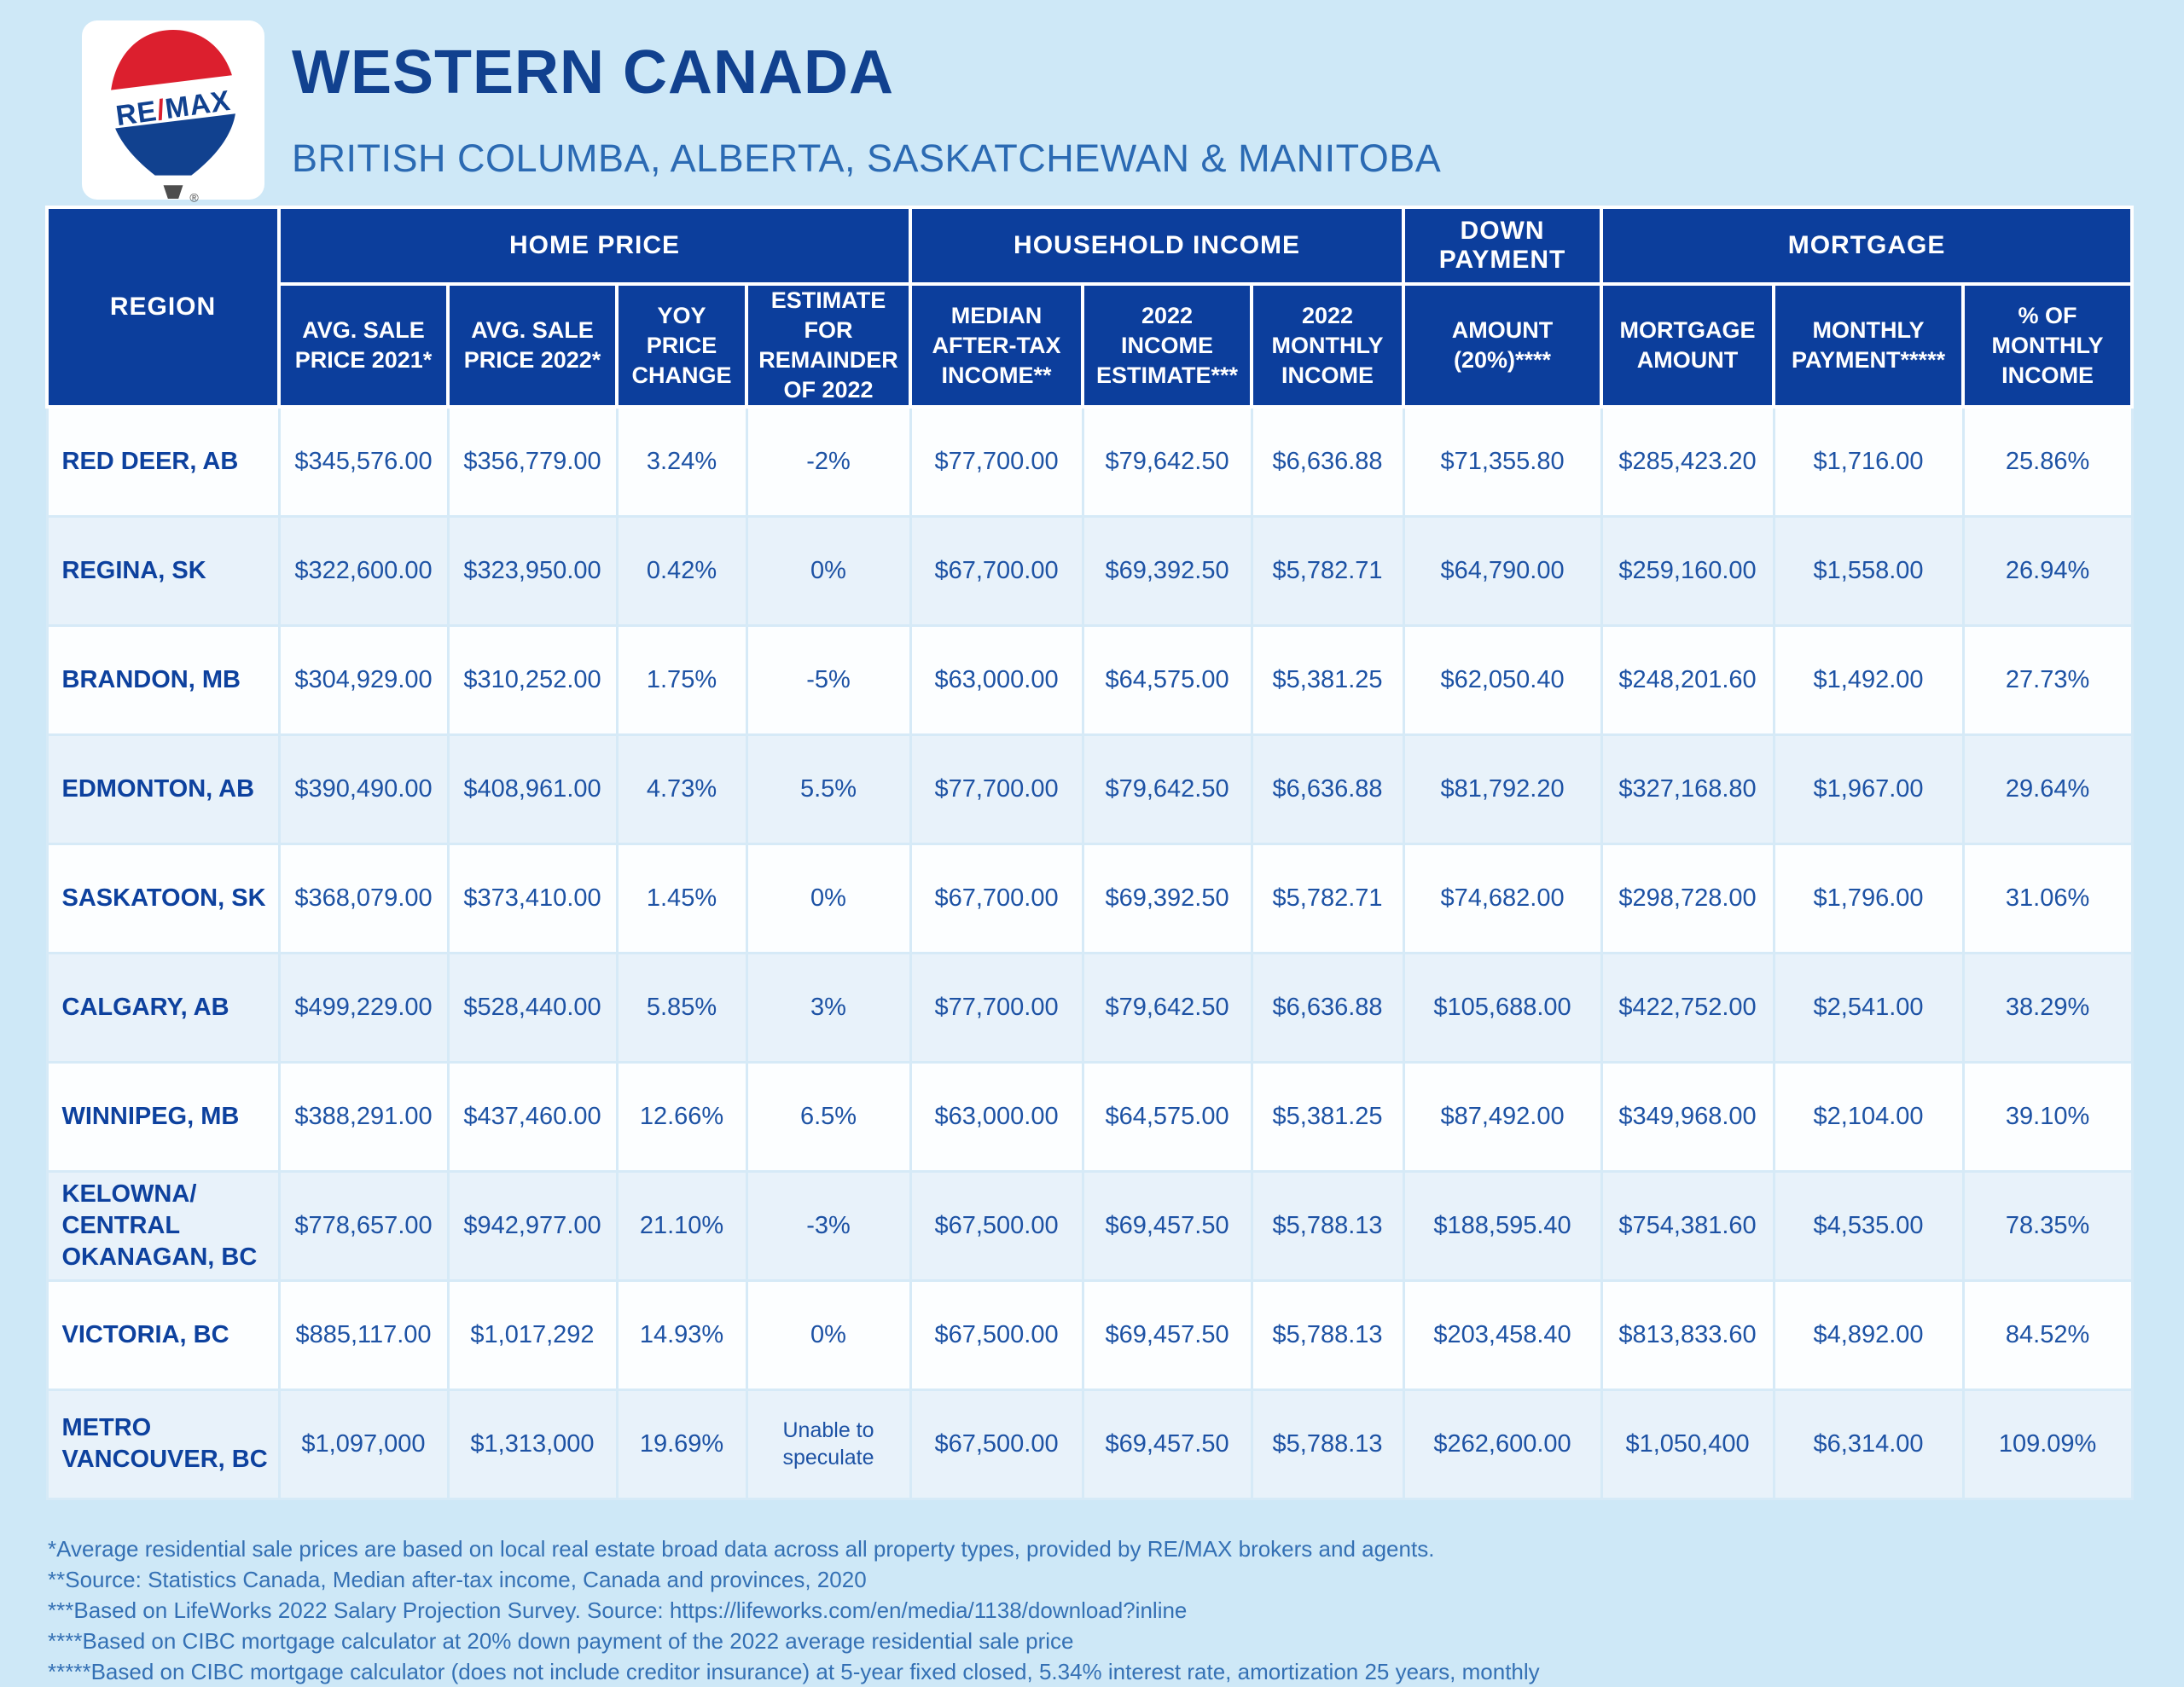 Image resolution: width=2184 pixels, height=1687 pixels. What do you see at coordinates (681, 1225) in the screenshot?
I see `value-cell: 21.10%` at bounding box center [681, 1225].